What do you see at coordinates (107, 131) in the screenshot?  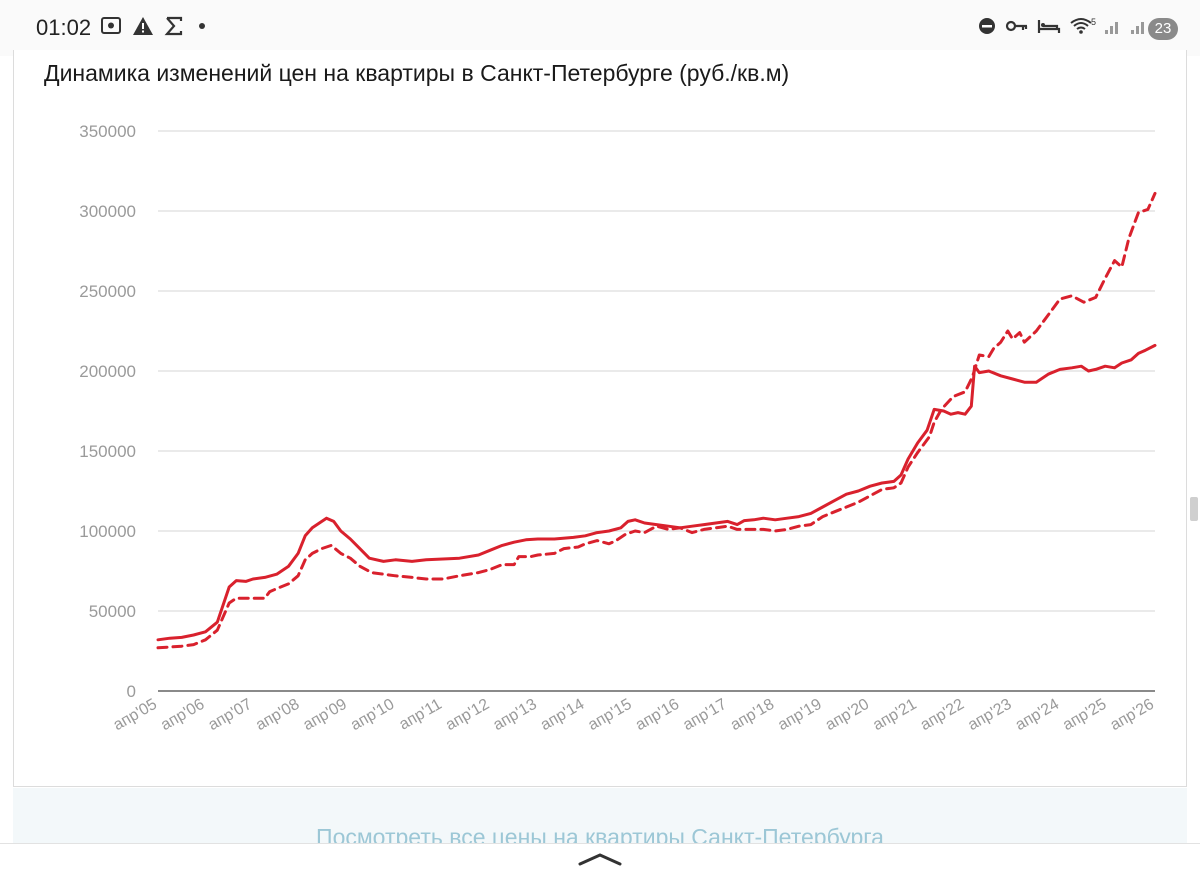 I see `y-tick-label: 350000` at bounding box center [107, 131].